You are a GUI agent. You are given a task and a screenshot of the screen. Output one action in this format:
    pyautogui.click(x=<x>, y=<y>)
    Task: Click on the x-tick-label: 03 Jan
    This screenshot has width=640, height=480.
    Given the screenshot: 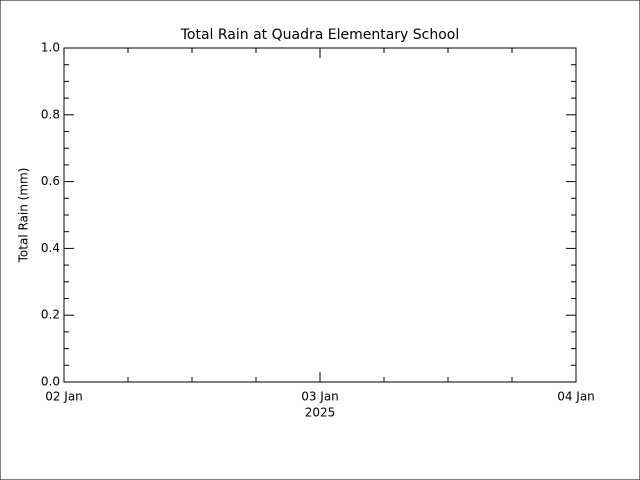 What is the action you would take?
    pyautogui.click(x=320, y=397)
    